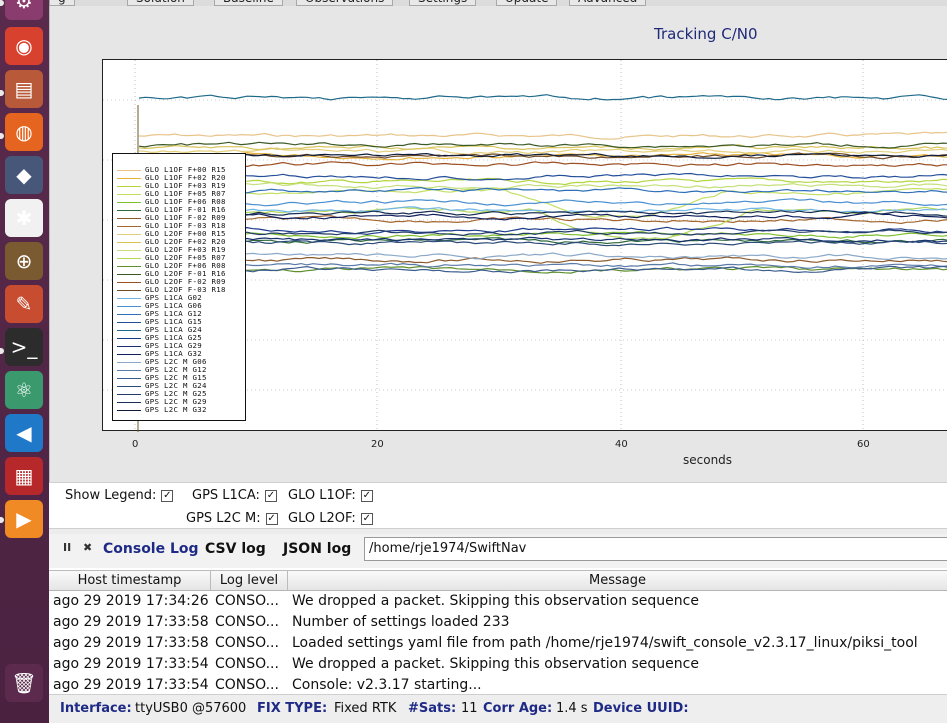  What do you see at coordinates (24, 476) in the screenshot?
I see `red-app-icon: ▦` at bounding box center [24, 476].